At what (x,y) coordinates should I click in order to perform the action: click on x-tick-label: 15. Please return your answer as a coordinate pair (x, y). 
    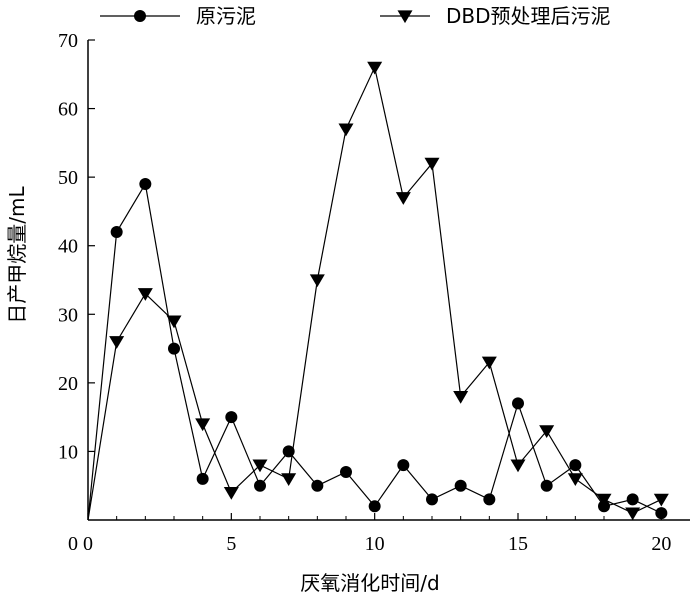
    Looking at the image, I should click on (518, 544).